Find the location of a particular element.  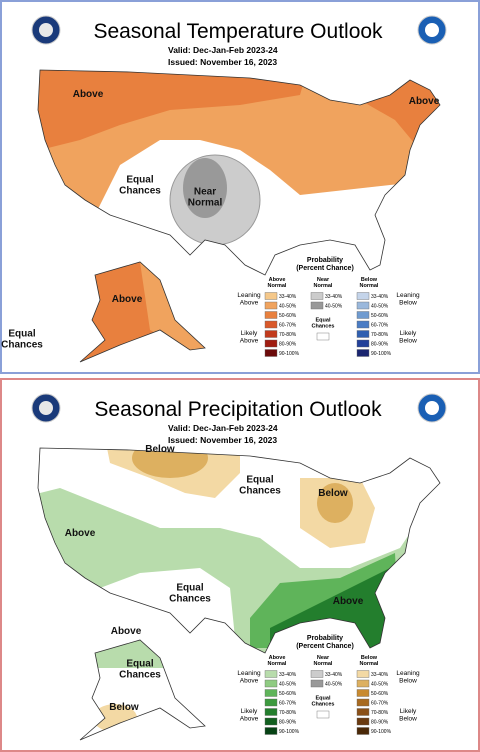

legend-column: Below Normal is located at coordinates (369, 661).